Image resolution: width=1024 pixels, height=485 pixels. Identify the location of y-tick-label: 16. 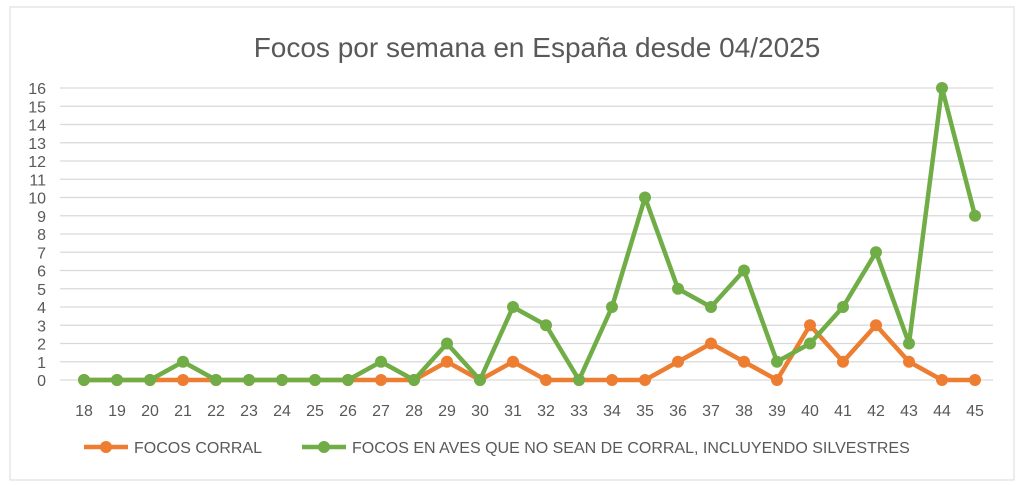
(37, 89).